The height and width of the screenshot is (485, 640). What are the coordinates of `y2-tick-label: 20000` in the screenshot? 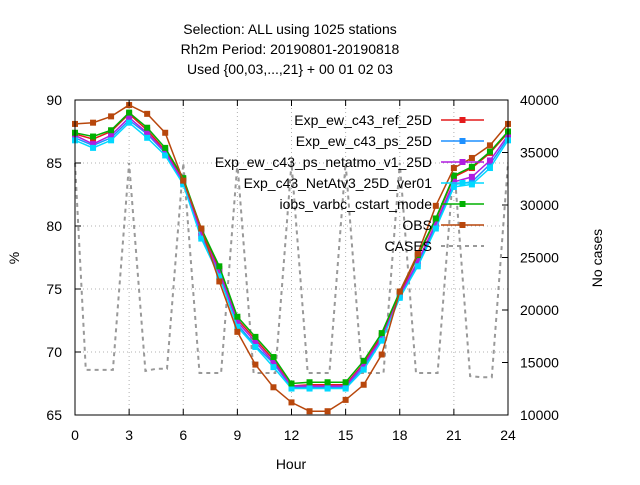 It's located at (539, 310).